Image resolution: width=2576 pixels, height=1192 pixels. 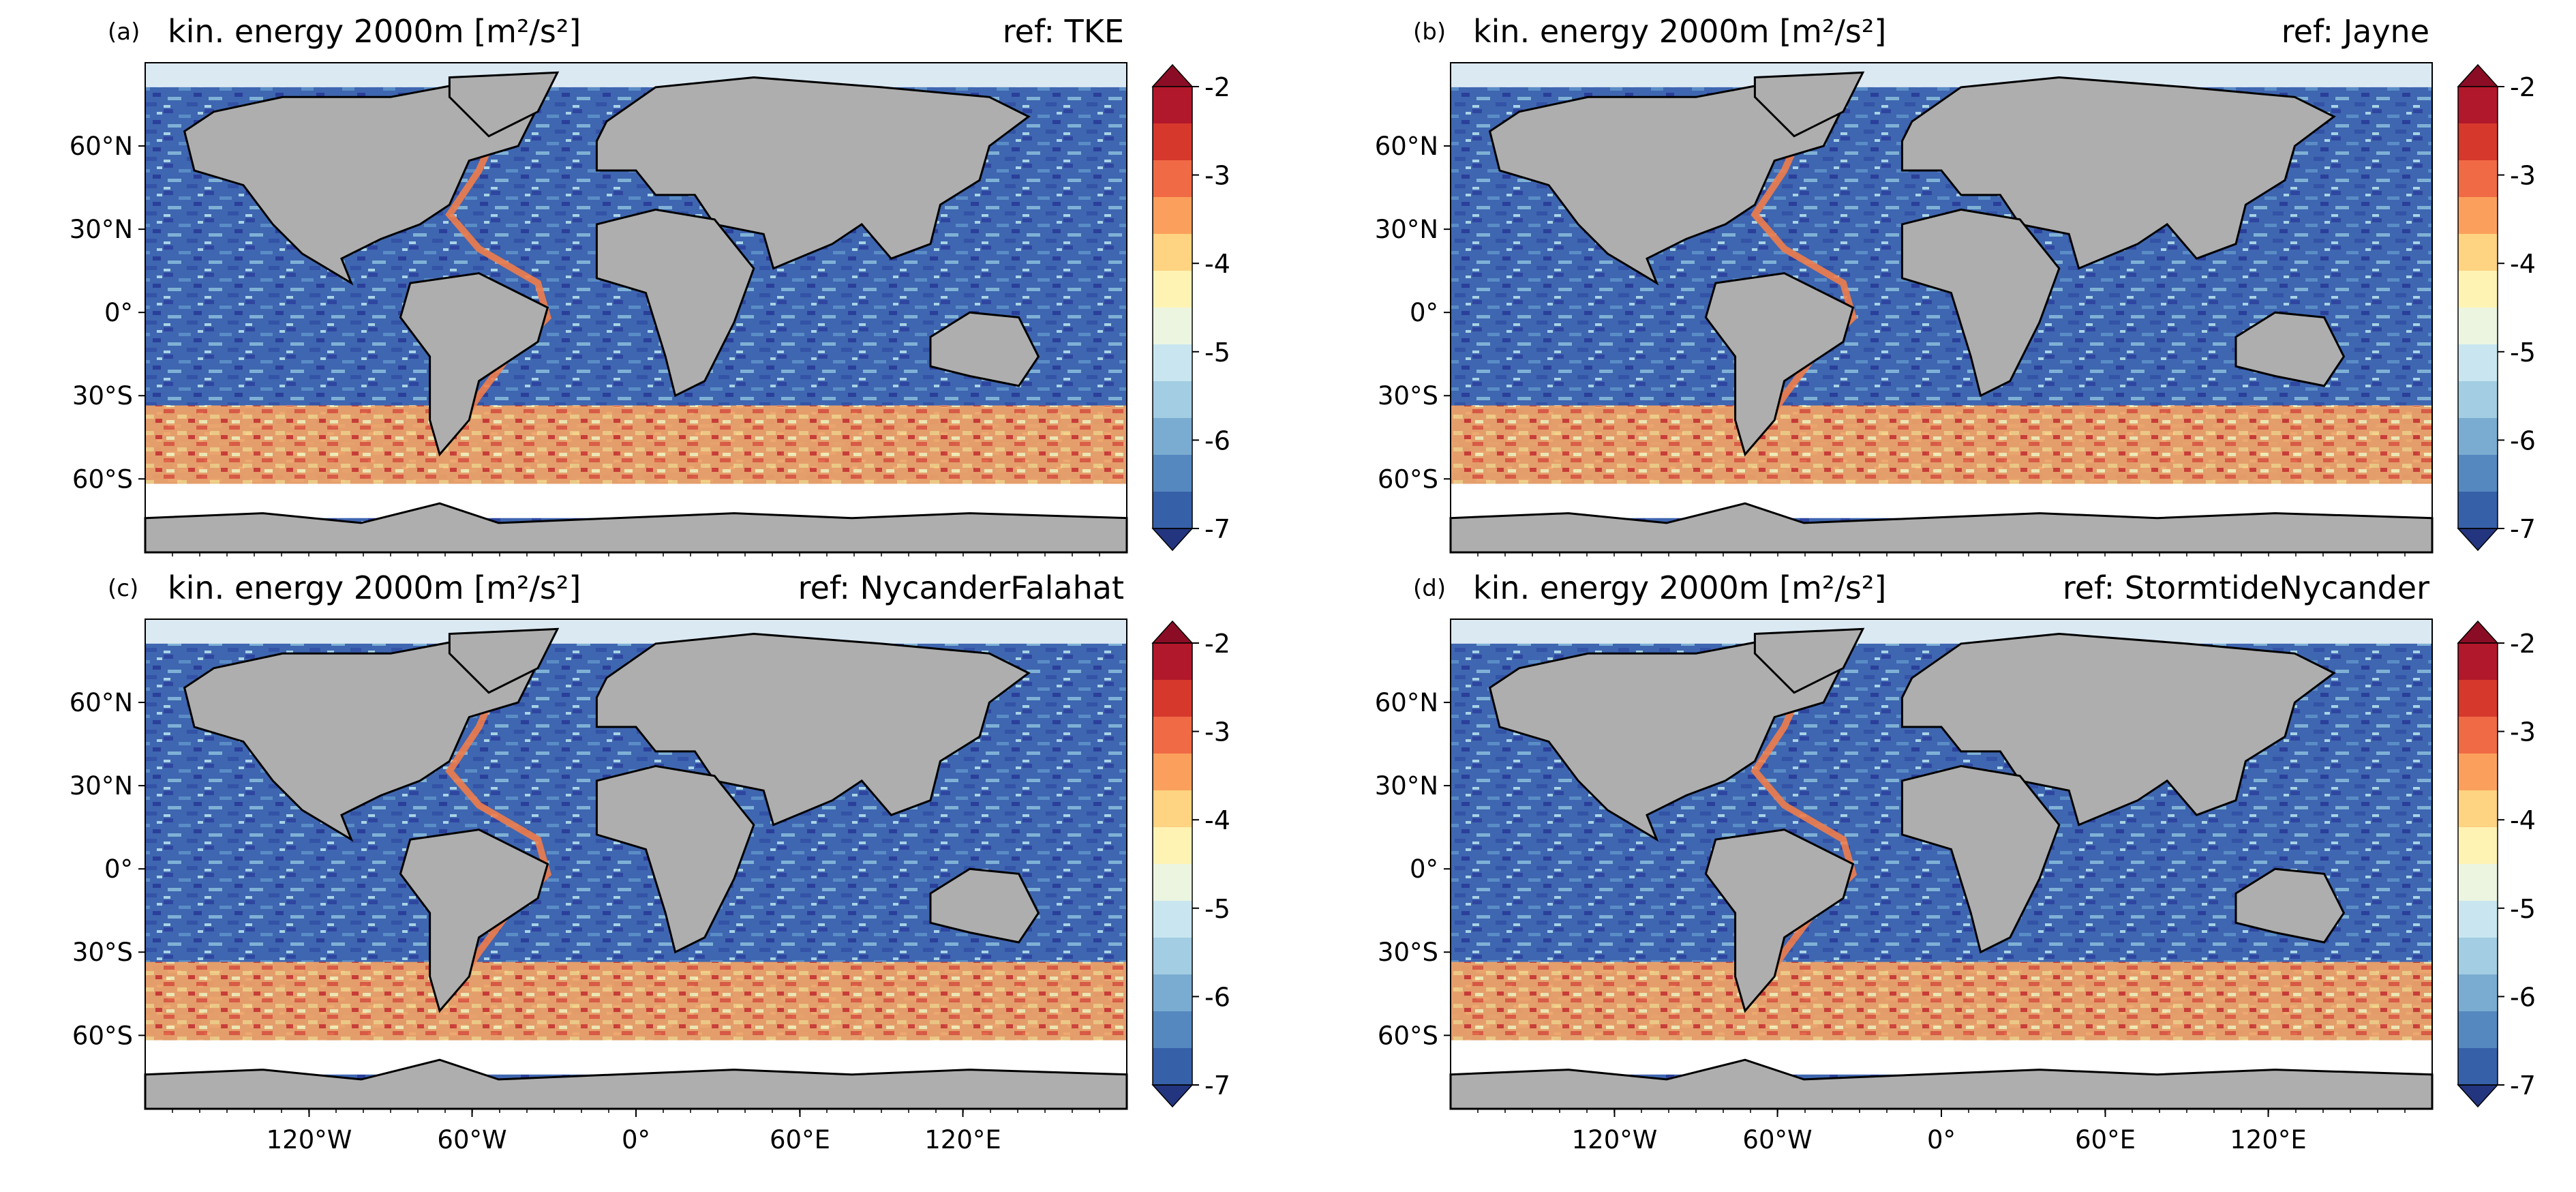 What do you see at coordinates (813, 173) in the screenshot?
I see `eurasia-landmass` at bounding box center [813, 173].